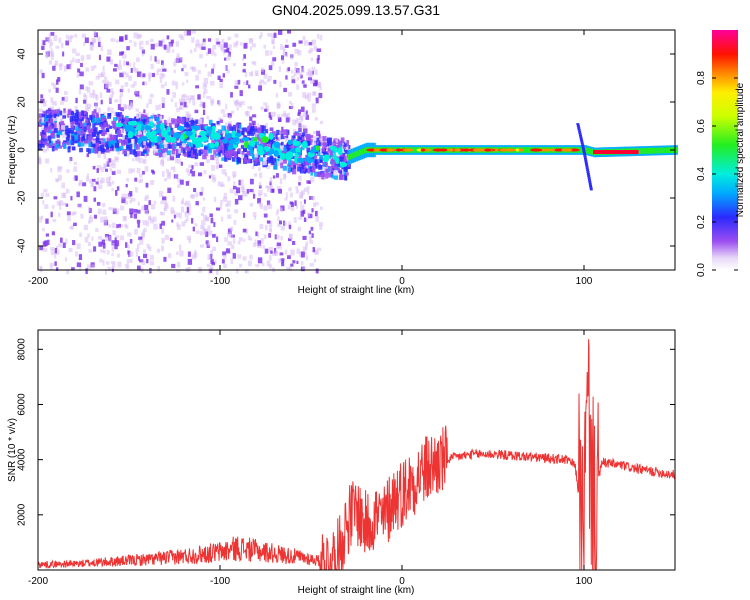 The image size is (750, 600). What do you see at coordinates (22, 514) in the screenshot?
I see `snr-y-tick-label: 2000` at bounding box center [22, 514].